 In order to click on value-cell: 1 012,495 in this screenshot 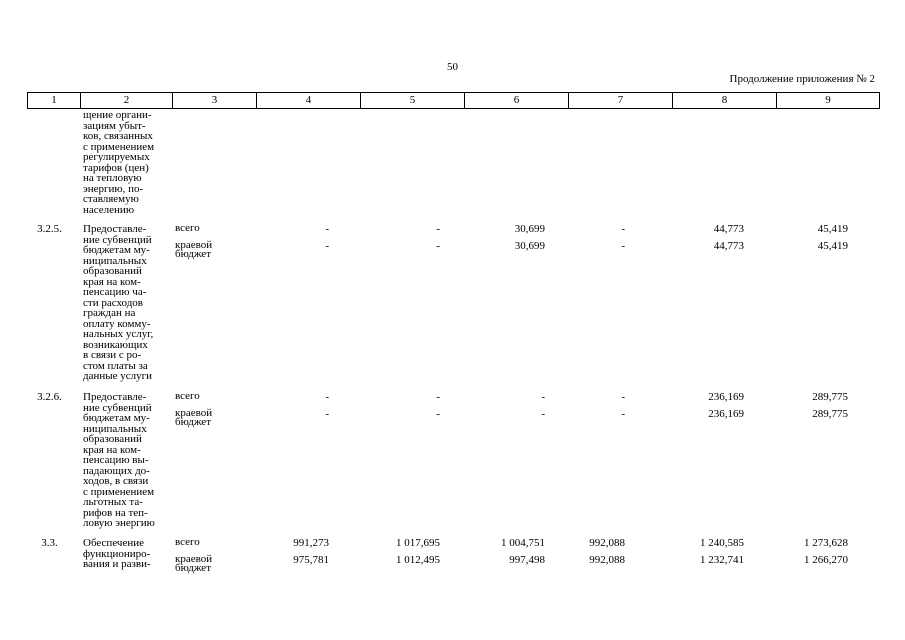, I will do `click(418, 560)`.